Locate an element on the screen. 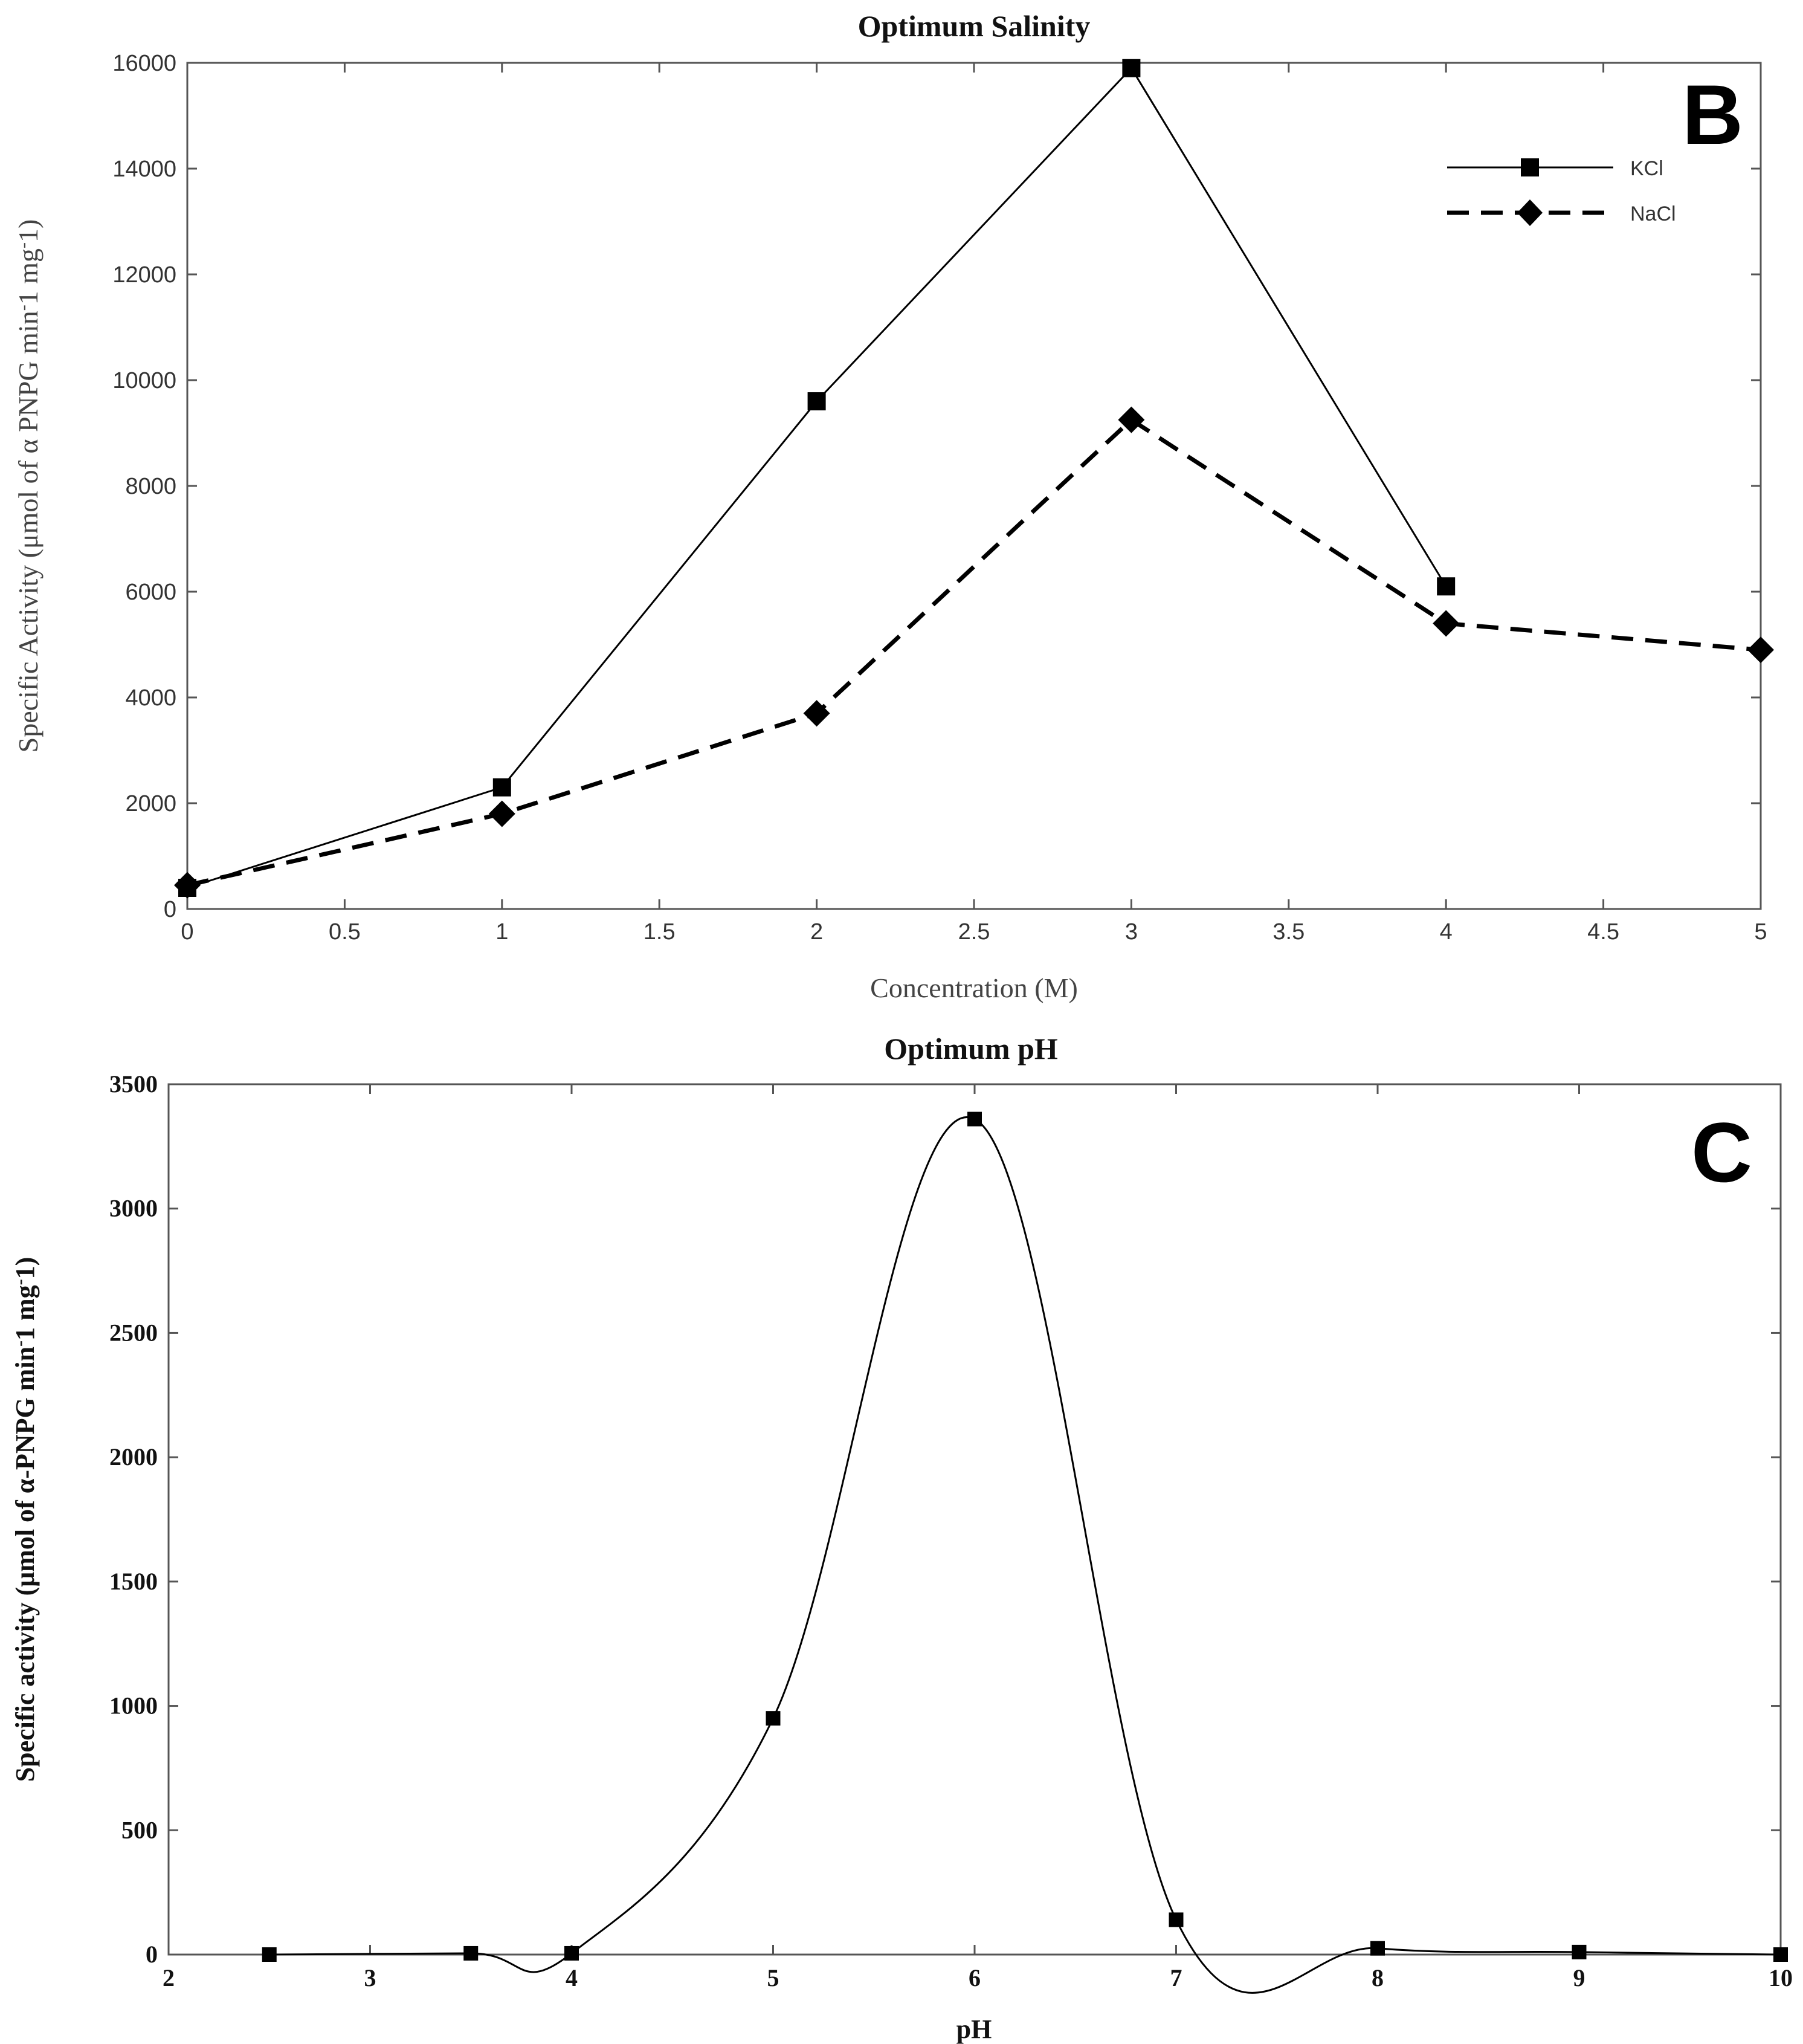  legend-kcl-marker is located at coordinates (1530, 167).